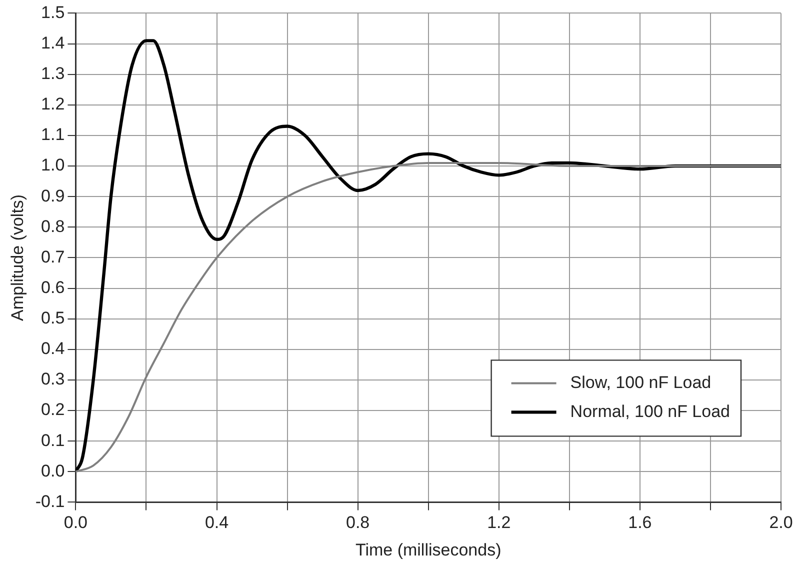 The height and width of the screenshot is (569, 801). I want to click on legend-label: Normal, 100 nF Load, so click(650, 411).